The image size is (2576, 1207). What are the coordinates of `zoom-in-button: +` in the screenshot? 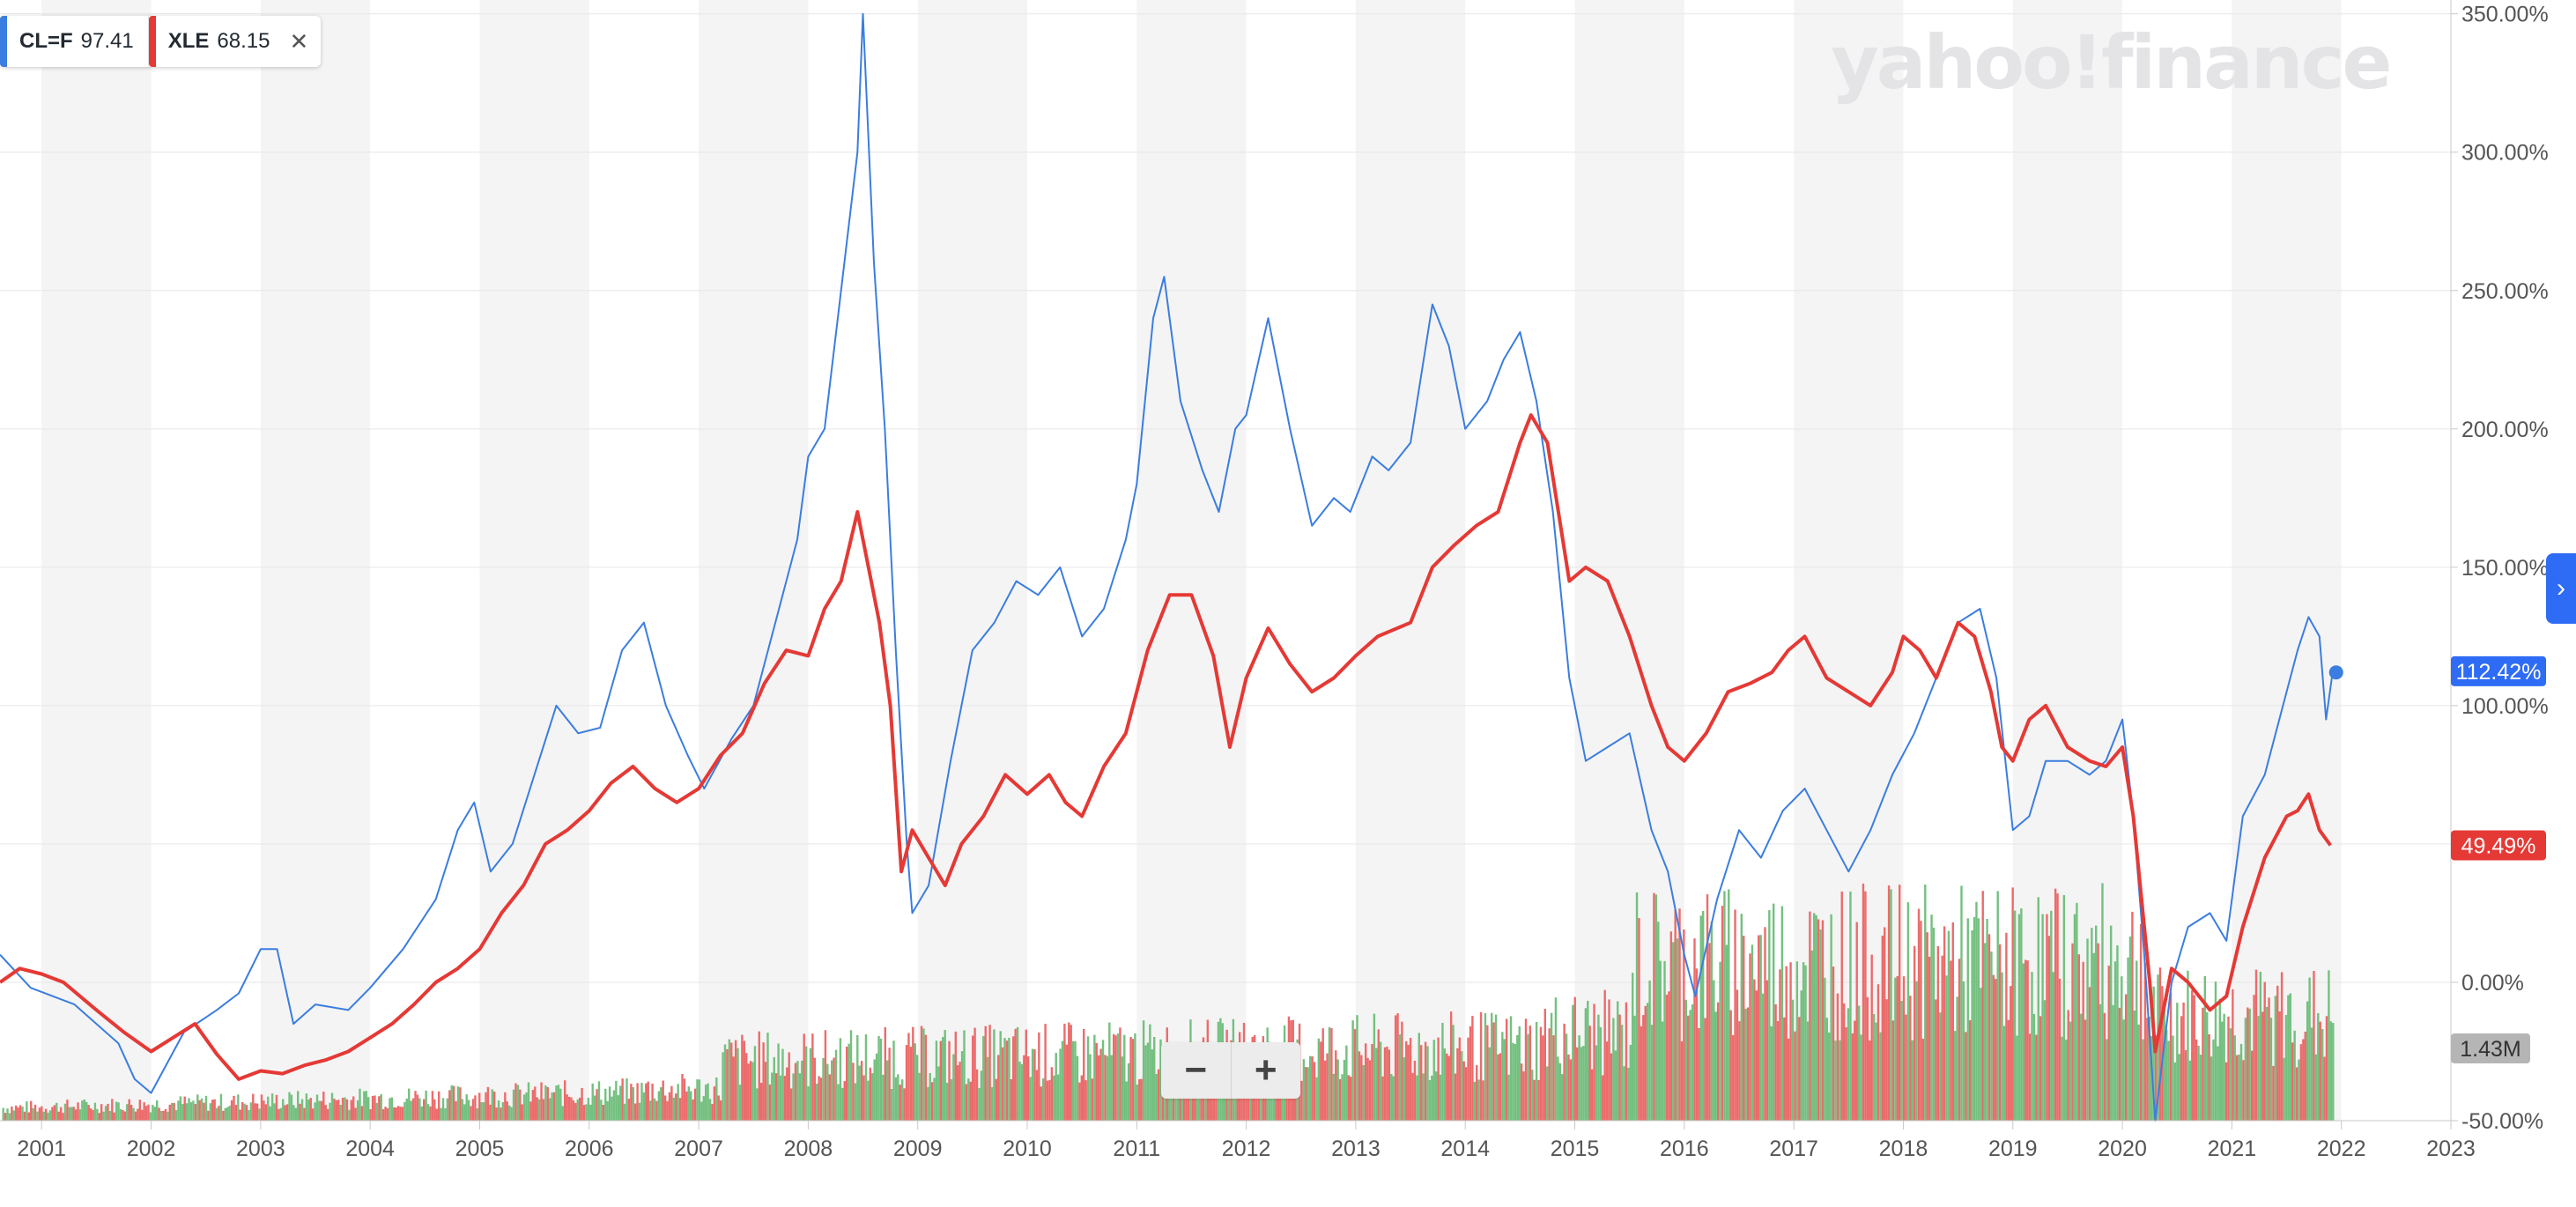 It's located at (1266, 1070).